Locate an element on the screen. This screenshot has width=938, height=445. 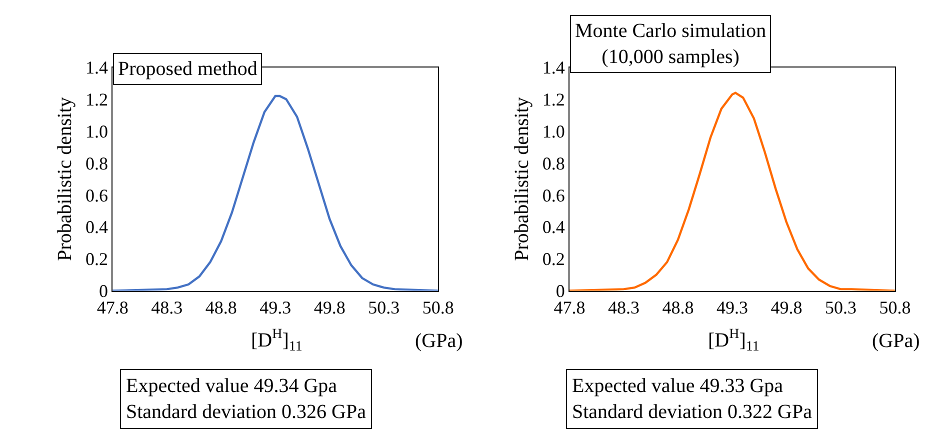
text: Expected value 49.34 Gpa Standard deviation 0.326 GPa is located at coordinates (246, 399).